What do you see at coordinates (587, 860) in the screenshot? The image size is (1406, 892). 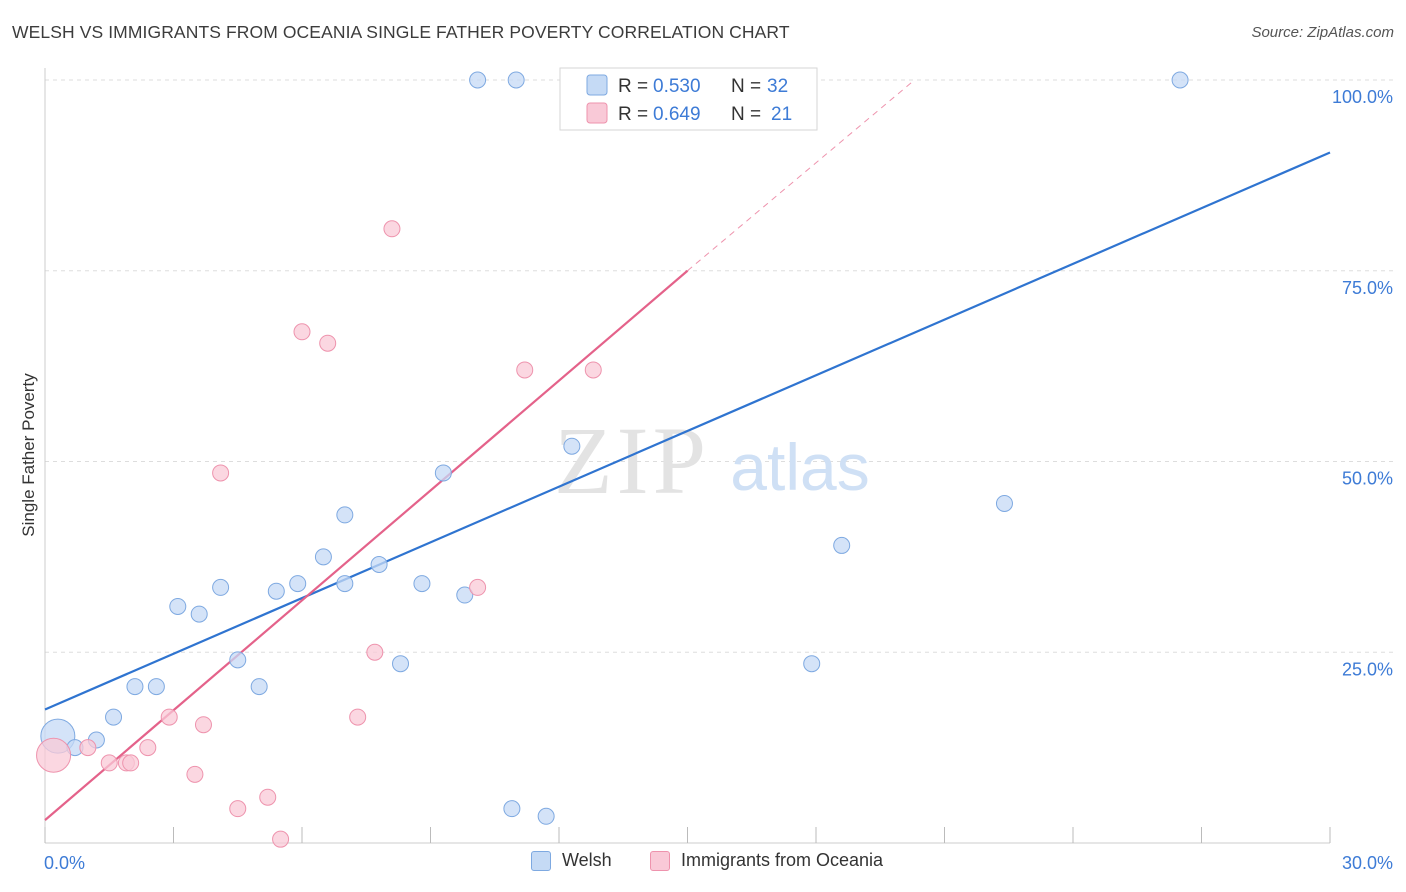 I see `legend-label-welsh: Welsh` at bounding box center [587, 860].